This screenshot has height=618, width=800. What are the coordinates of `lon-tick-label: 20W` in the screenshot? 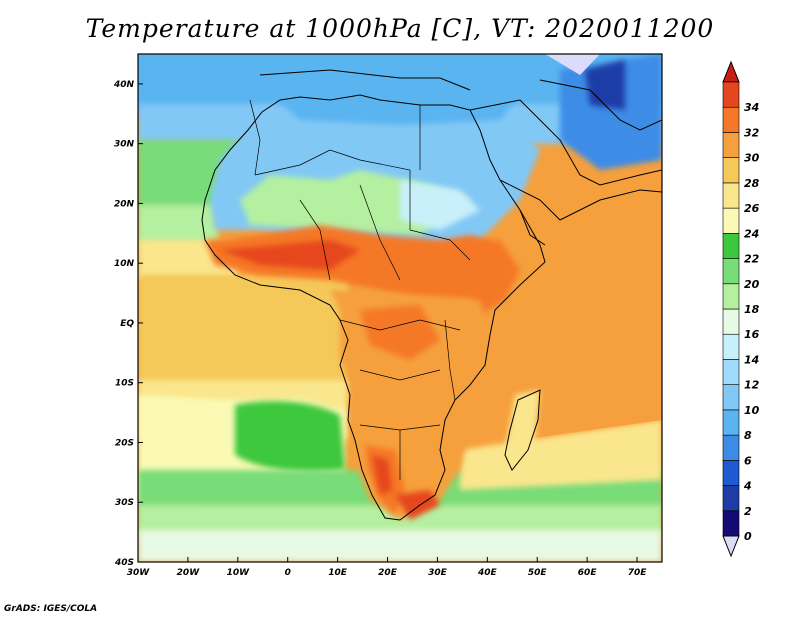 It's located at (189, 573).